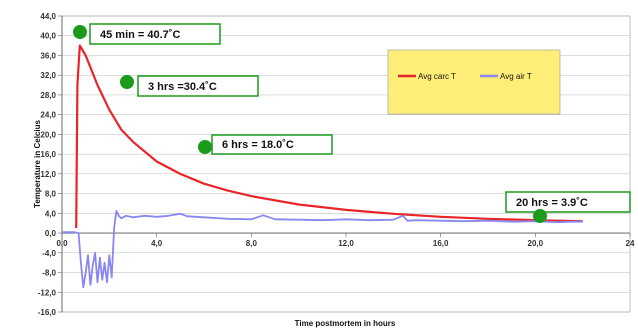 Image resolution: width=638 pixels, height=329 pixels. I want to click on legend-label-avg-carc-t: Avg carc T, so click(437, 76).